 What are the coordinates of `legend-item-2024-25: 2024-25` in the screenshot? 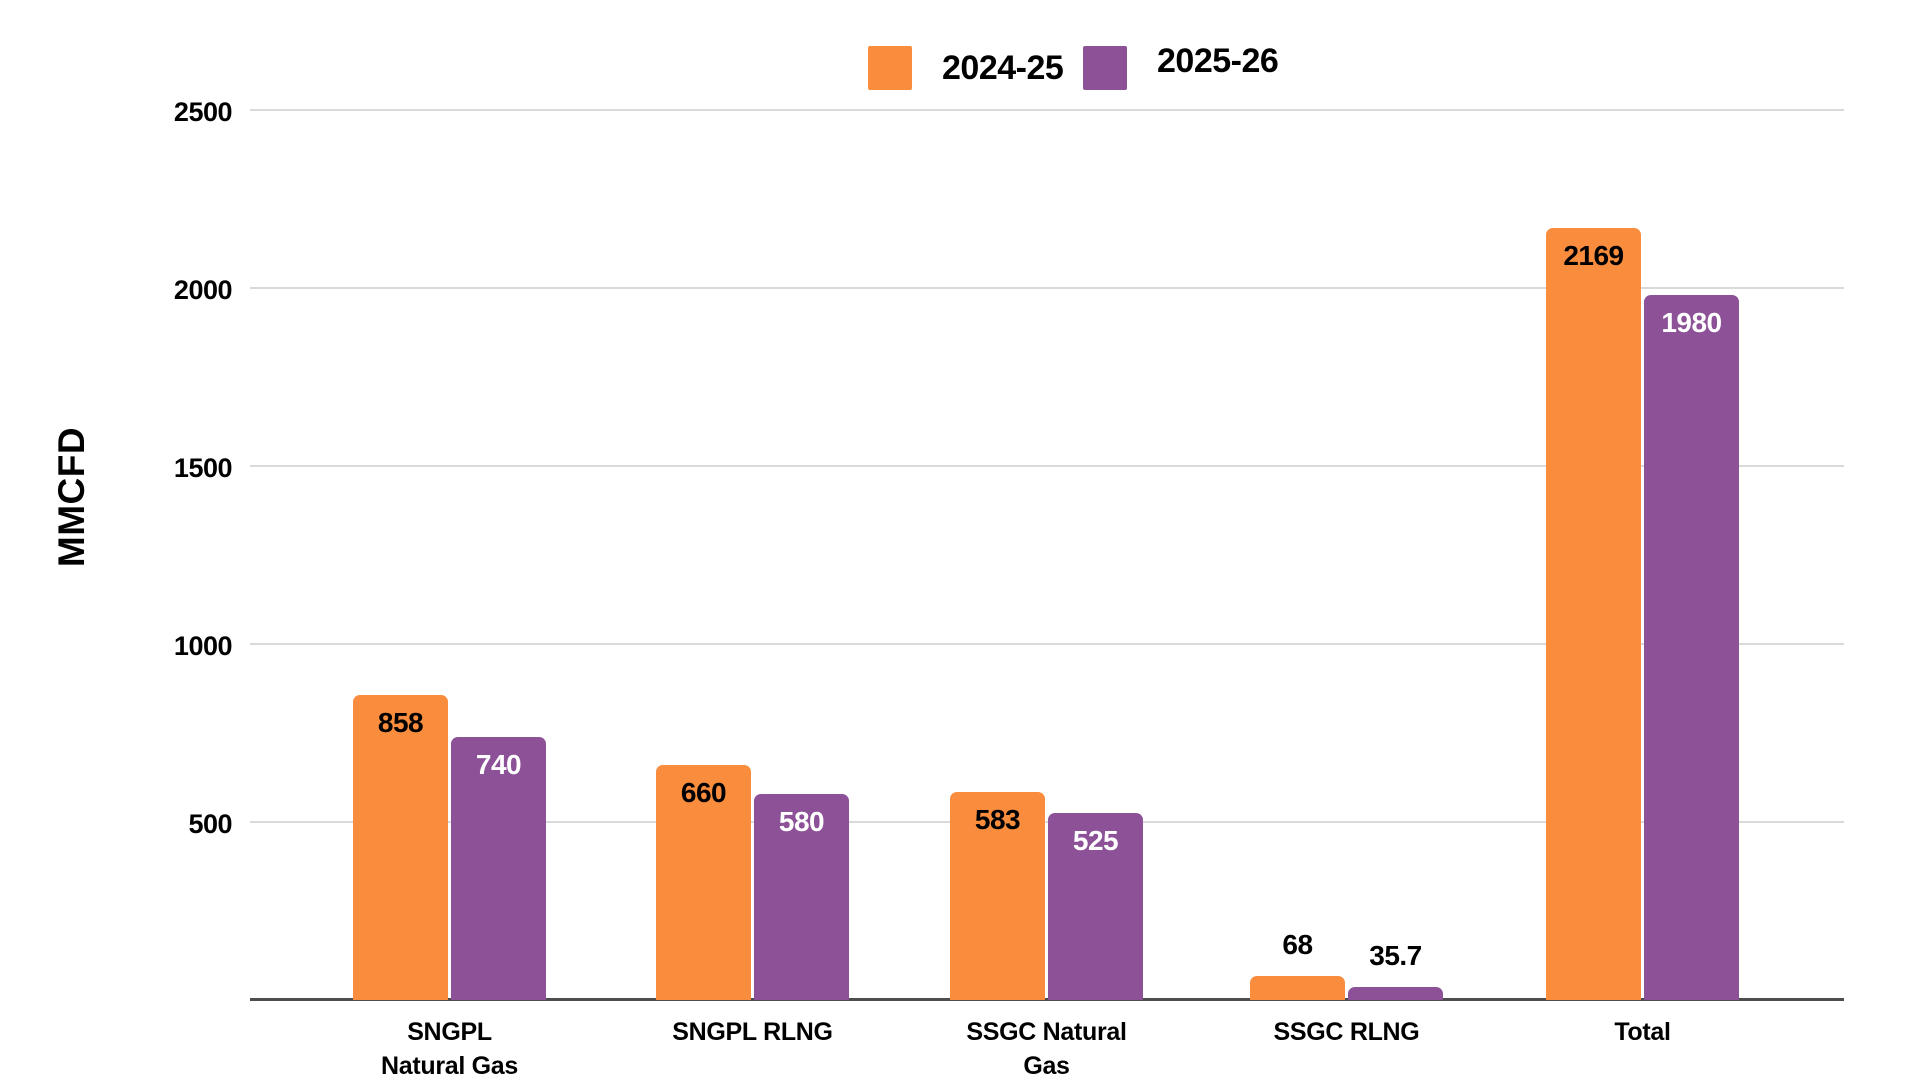 It's located at (966, 68).